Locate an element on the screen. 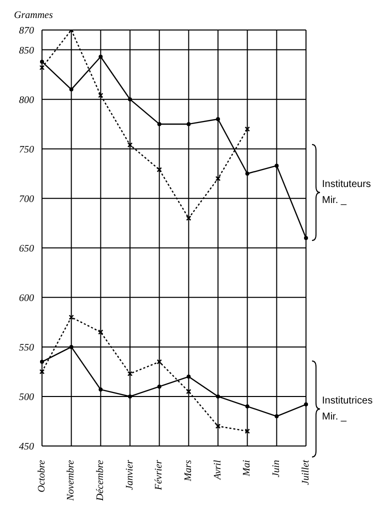 The width and height of the screenshot is (384, 512). x-tick-label: Mai is located at coordinates (247, 469).